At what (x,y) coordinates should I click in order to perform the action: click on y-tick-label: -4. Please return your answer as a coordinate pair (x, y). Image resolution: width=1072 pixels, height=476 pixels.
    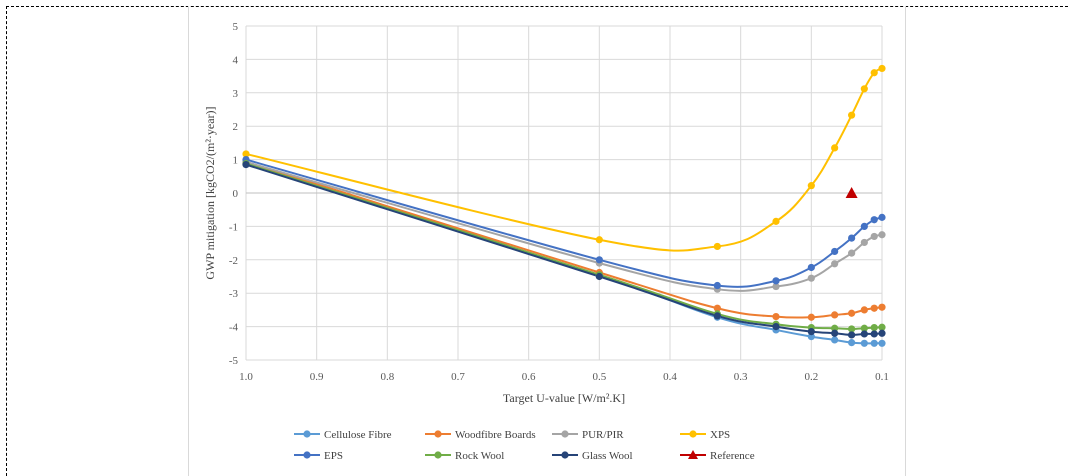
    Looking at the image, I should click on (234, 328).